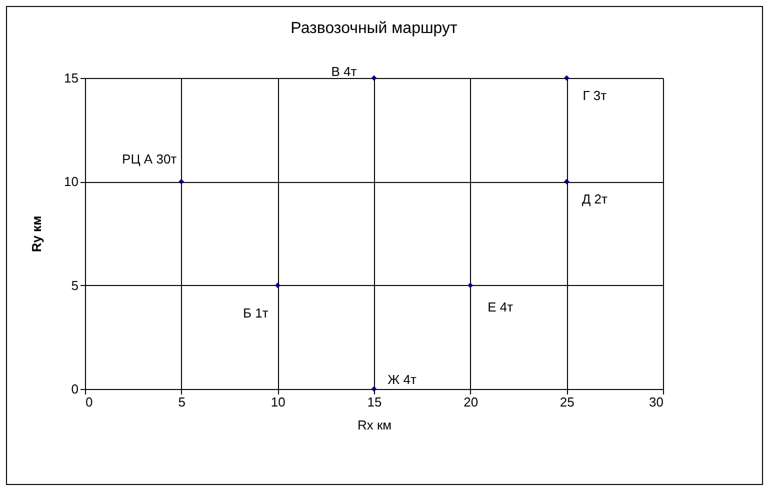 This screenshot has width=771, height=493. Describe the element at coordinates (374, 402) in the screenshot. I see `x-tick-label: 15` at that location.